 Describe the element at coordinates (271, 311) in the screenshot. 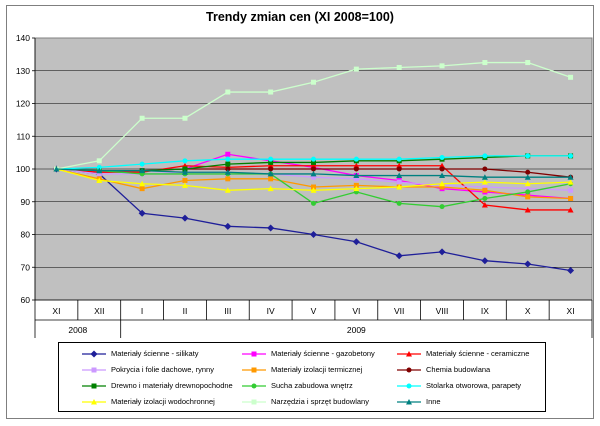

I see `x-tick-label: IV` at that location.